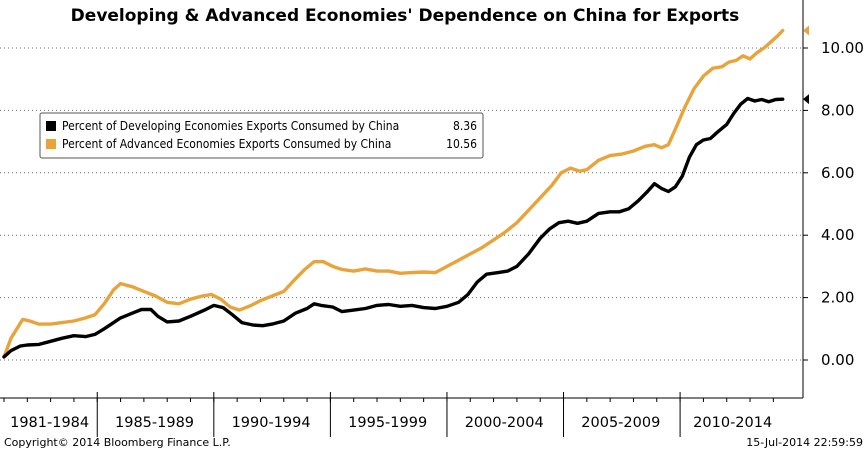  Describe the element at coordinates (837, 360) in the screenshot. I see `y-tick-label: 0.00` at that location.